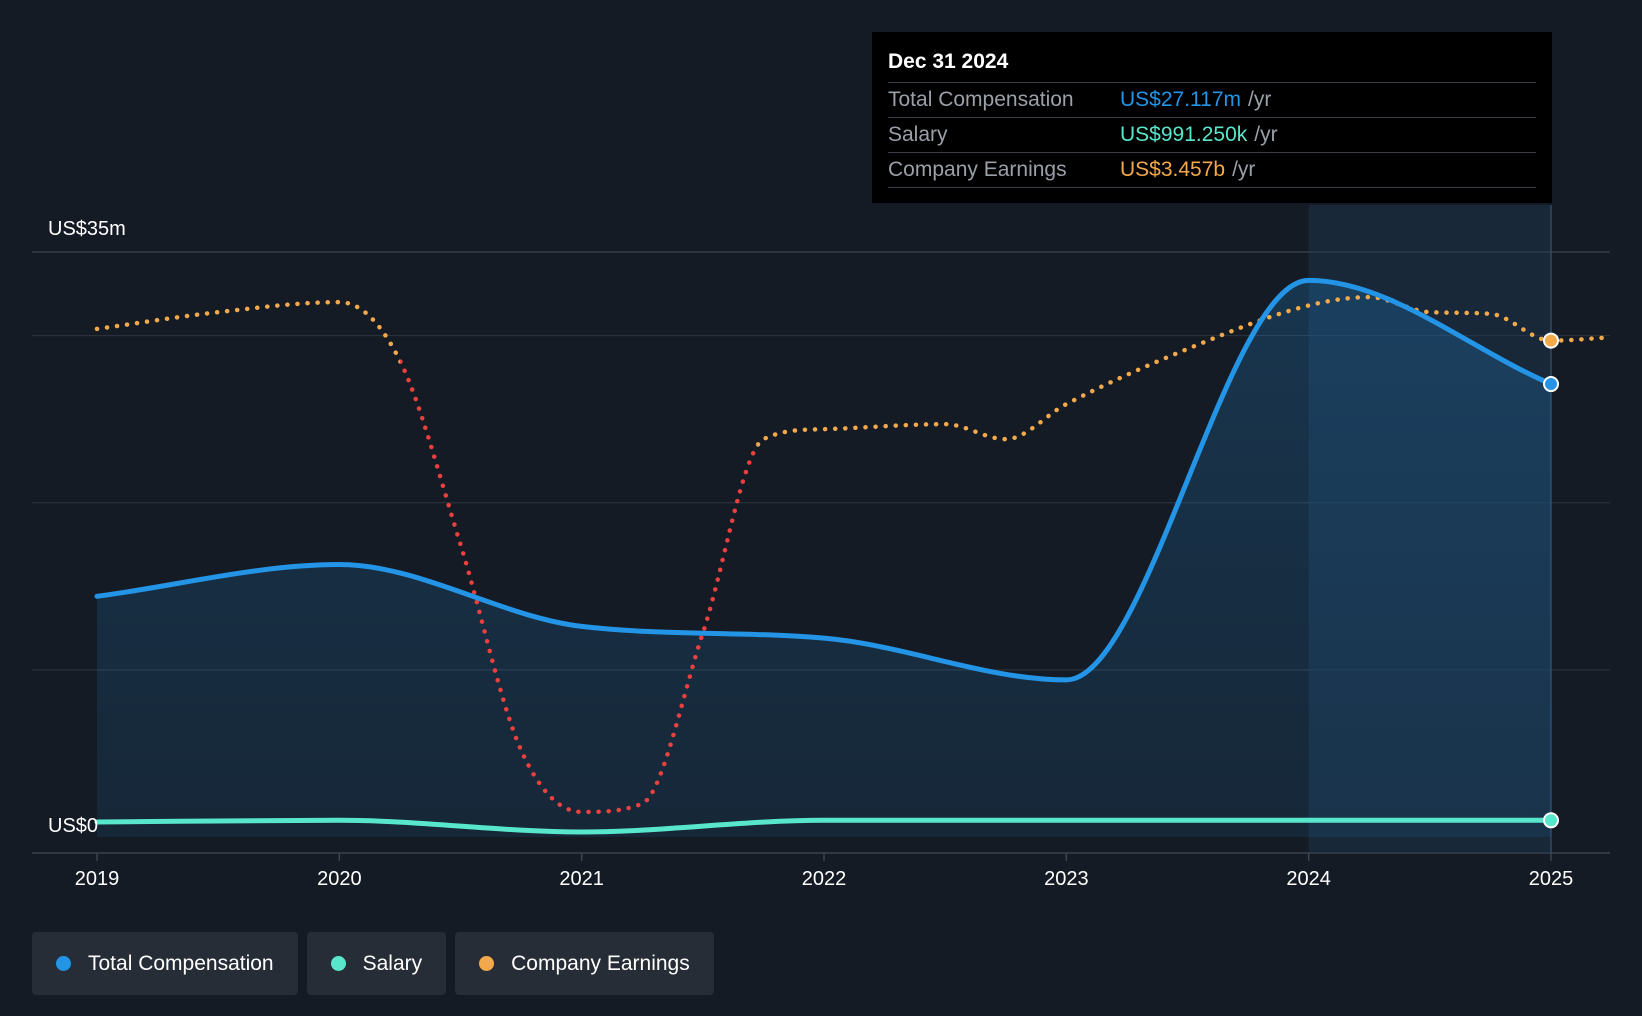  What do you see at coordinates (981, 99) in the screenshot?
I see `tooltip-label: Total Compensation` at bounding box center [981, 99].